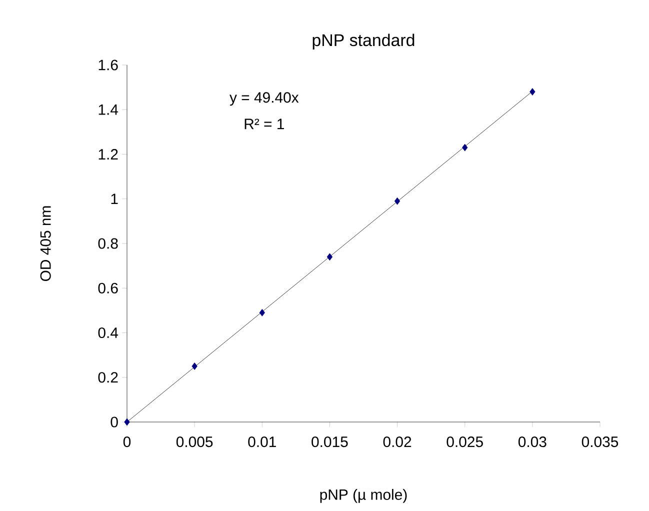 The width and height of the screenshot is (649, 511). I want to click on y-tick-label: 0, so click(114, 422).